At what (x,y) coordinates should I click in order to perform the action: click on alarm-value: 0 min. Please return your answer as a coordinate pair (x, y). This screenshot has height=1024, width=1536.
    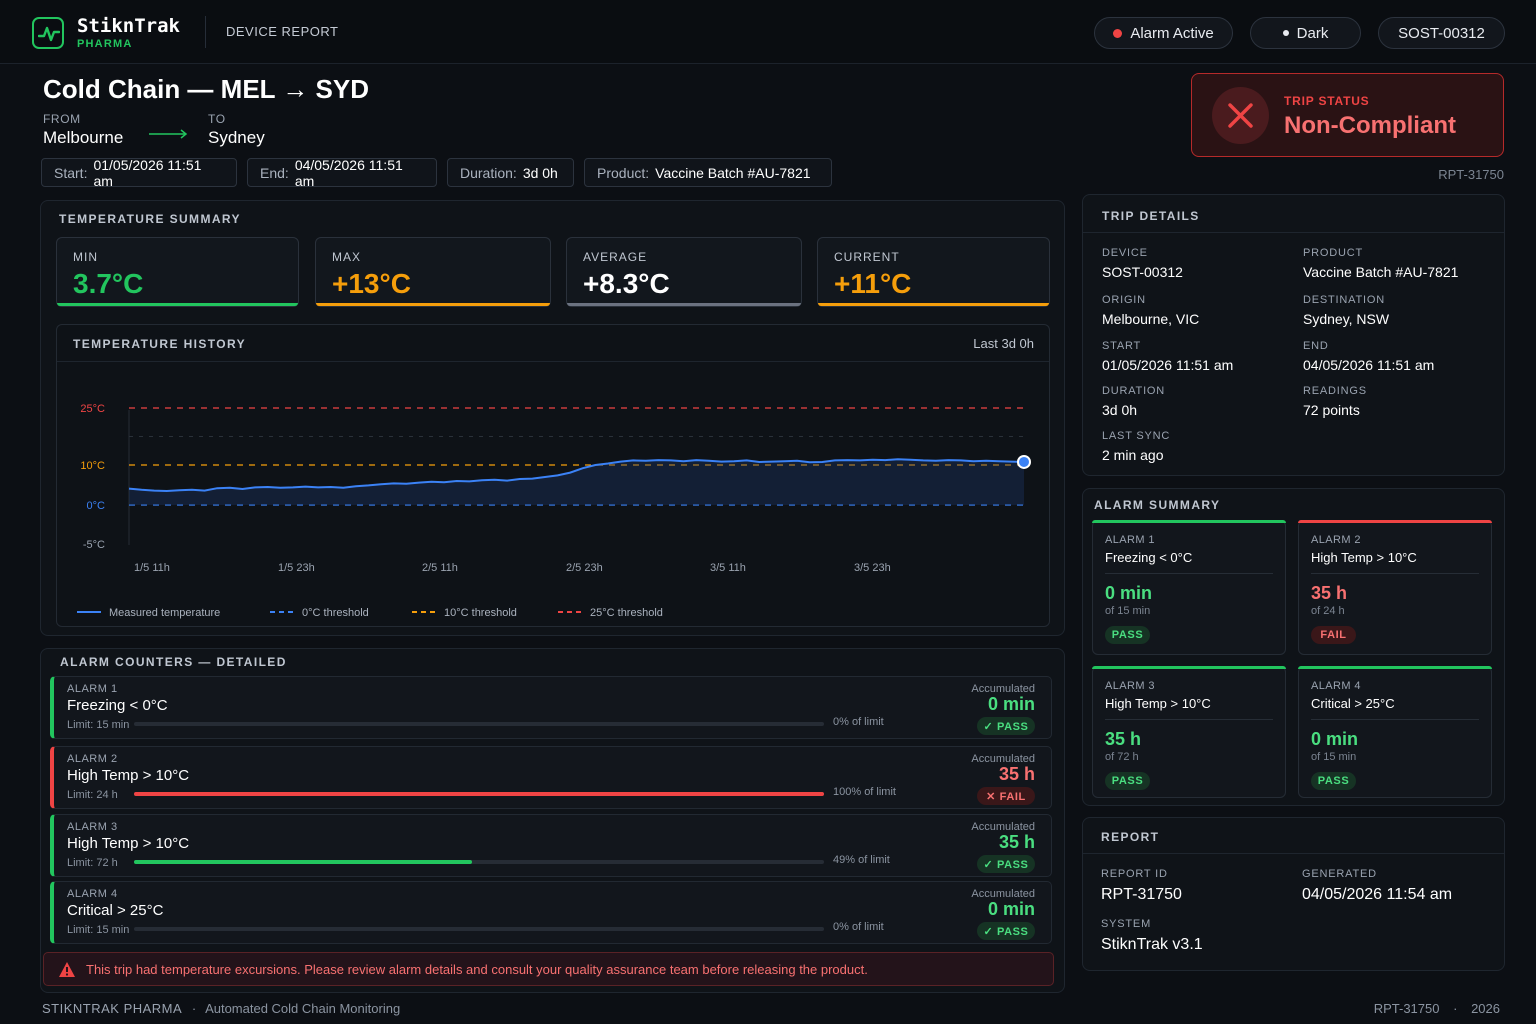
    Looking at the image, I should click on (1129, 593).